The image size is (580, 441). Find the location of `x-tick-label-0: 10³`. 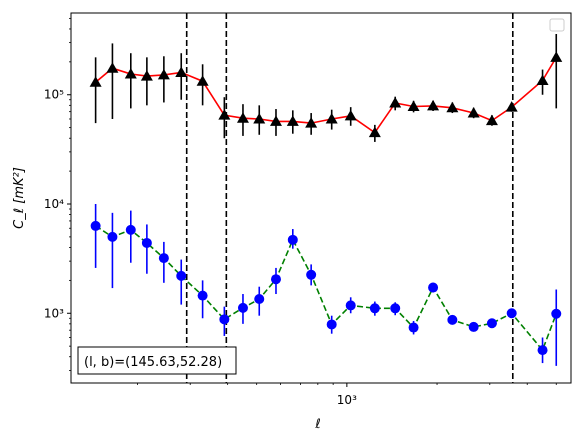

x-tick-label-0: 10³ is located at coordinates (347, 400).